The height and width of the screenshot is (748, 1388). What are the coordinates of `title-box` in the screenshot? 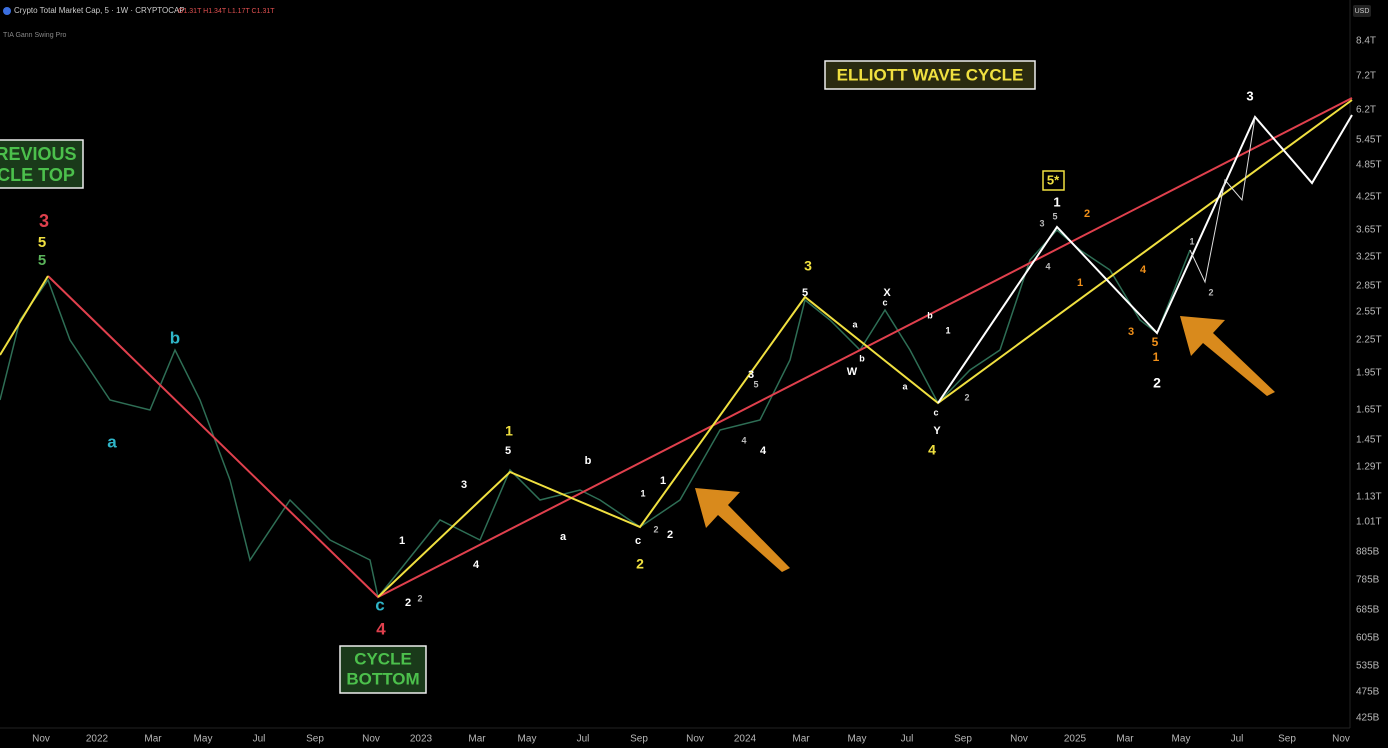 It's located at (930, 75).